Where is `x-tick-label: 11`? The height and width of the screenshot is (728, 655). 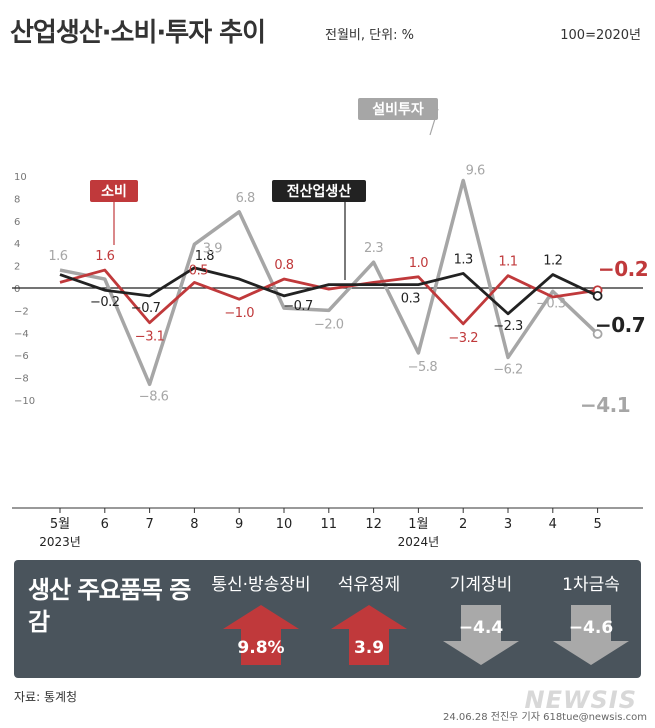
x-tick-label: 11 is located at coordinates (329, 524).